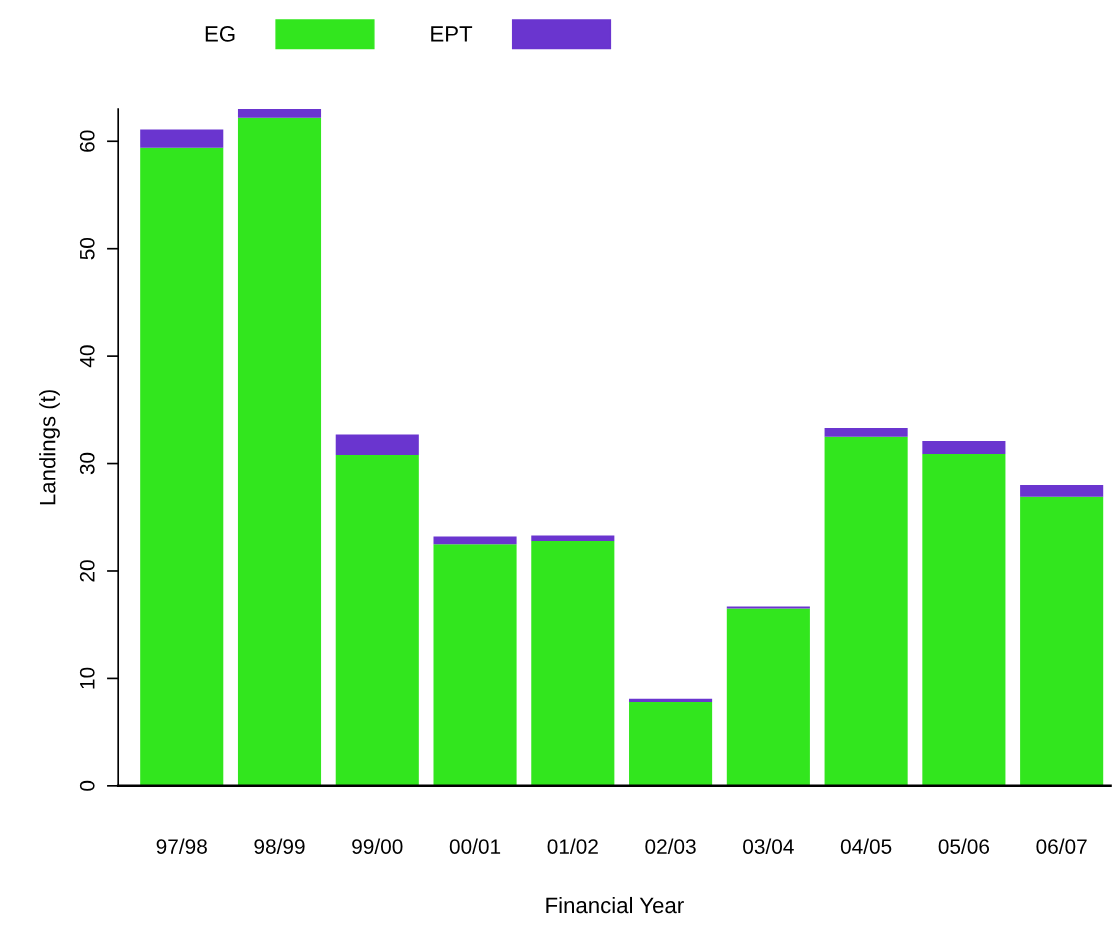  I want to click on y-axis-title: Landings (t), so click(49, 447).